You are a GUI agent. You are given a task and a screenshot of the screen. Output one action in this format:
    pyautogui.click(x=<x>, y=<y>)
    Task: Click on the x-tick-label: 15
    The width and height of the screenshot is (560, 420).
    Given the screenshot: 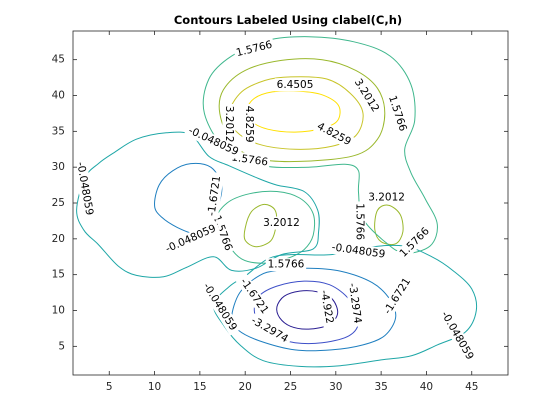 What is the action you would take?
    pyautogui.click(x=199, y=387)
    